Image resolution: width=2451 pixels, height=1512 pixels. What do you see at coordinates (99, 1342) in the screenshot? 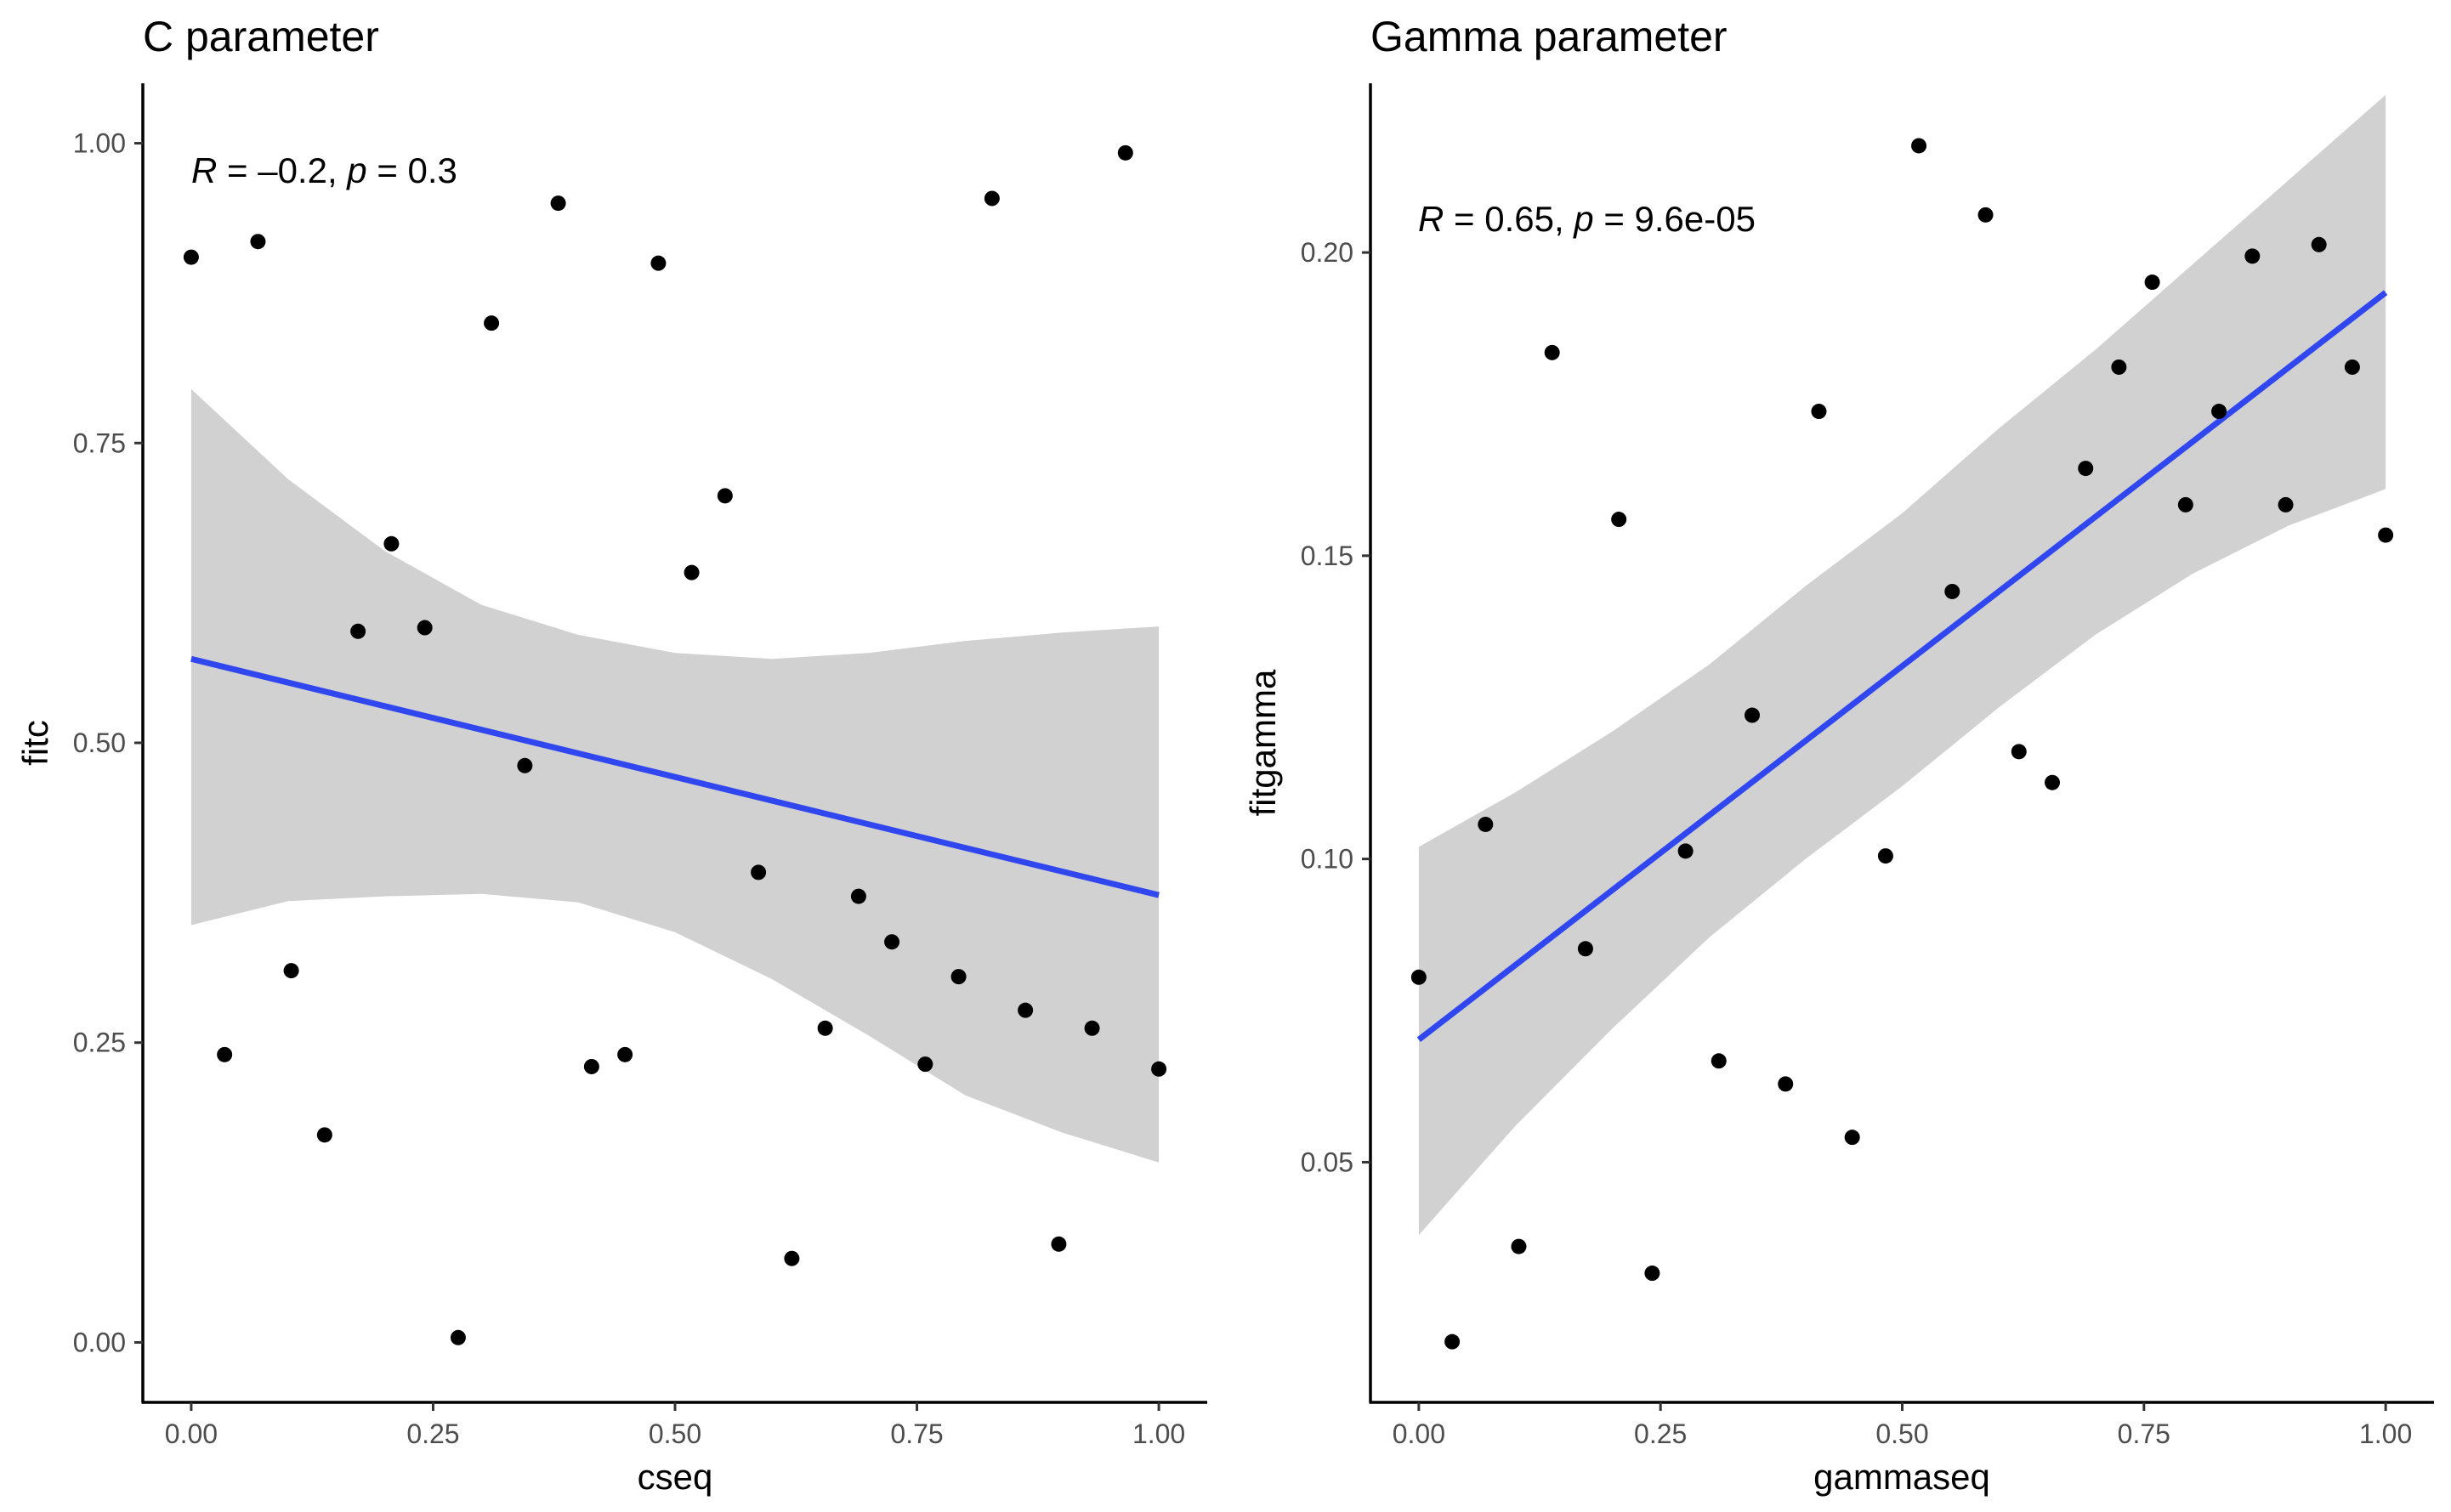
I see `y-tick-label: 0.00` at bounding box center [99, 1342].